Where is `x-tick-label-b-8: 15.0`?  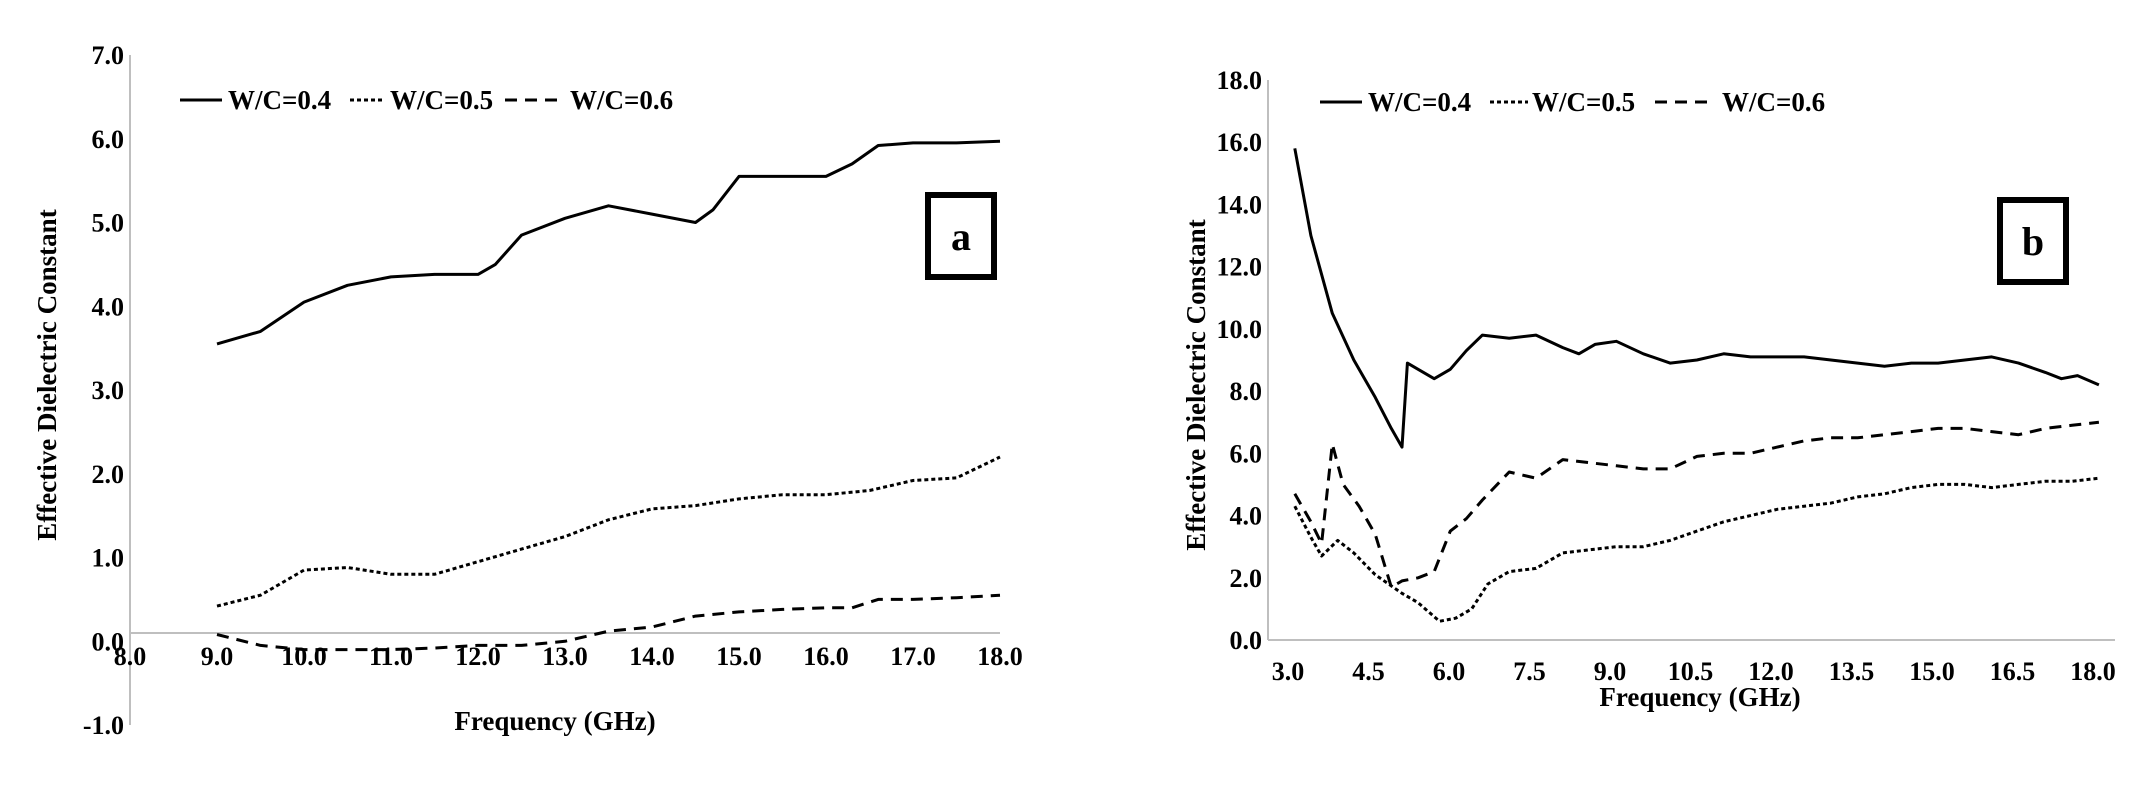
x-tick-label-b-8: 15.0 is located at coordinates (1932, 671).